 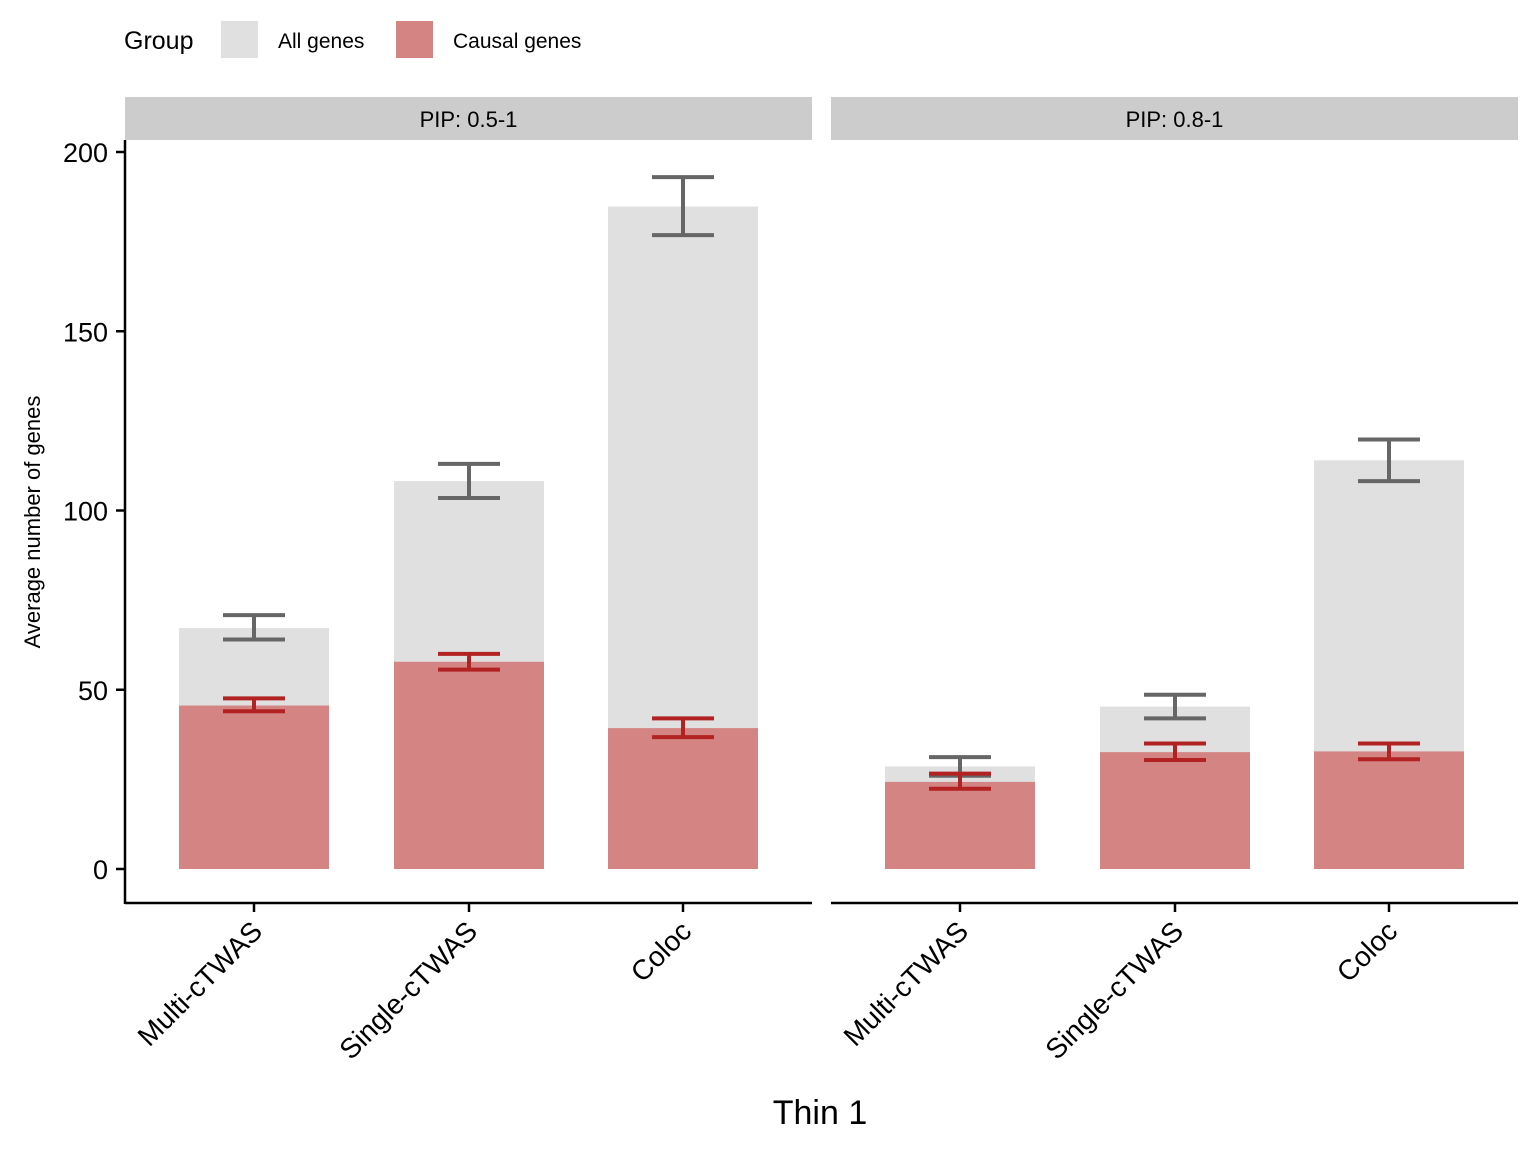 I want to click on bar-causal-p1-c1, so click(x=1175, y=810).